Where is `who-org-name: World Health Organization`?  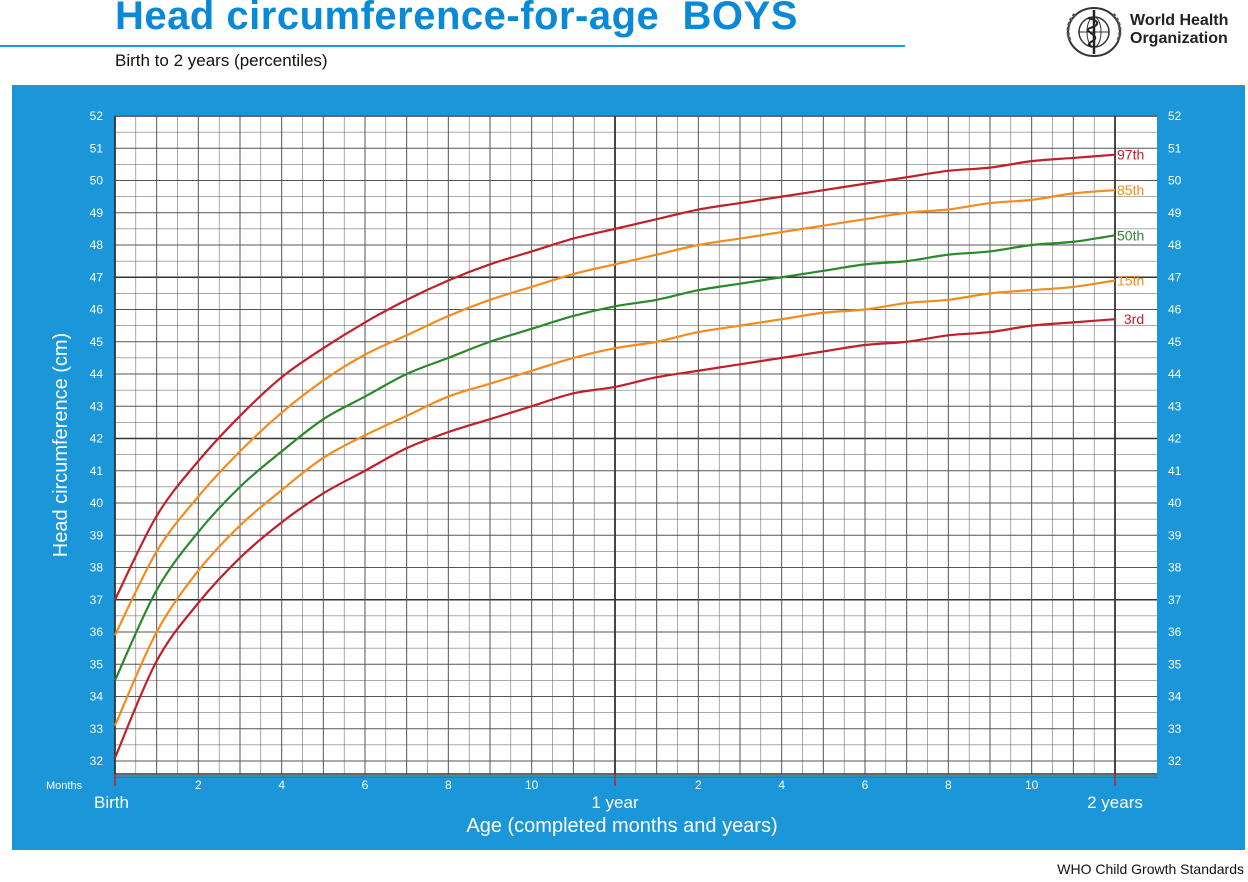 who-org-name: World Health Organization is located at coordinates (1179, 30).